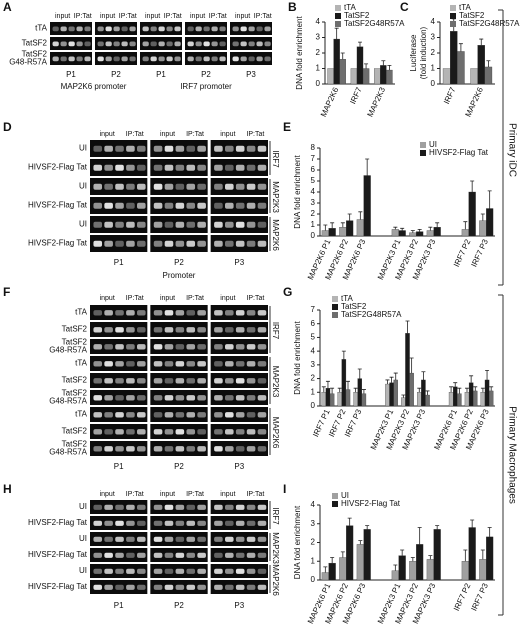 This screenshot has height=625, width=520. I want to click on y-tick-label: 3, so click(318, 37).